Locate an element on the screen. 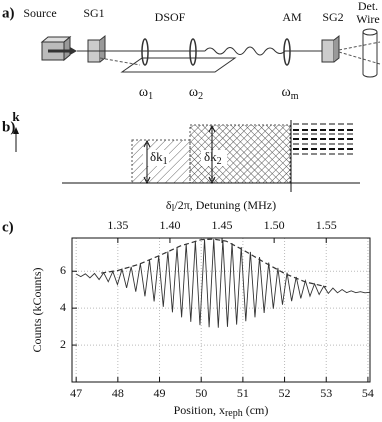  x2-axis-title: δl/2π, Detuning (MHz) is located at coordinates (221, 206).